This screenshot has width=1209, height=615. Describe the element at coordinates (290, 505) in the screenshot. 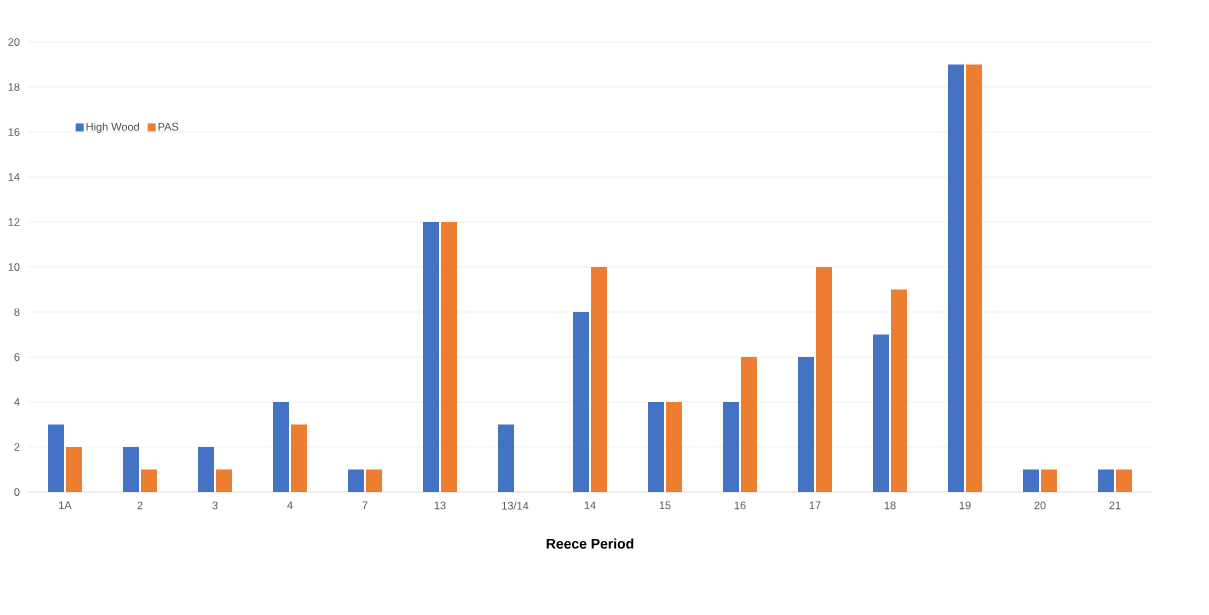

I see `x-tick-label: 4` at that location.